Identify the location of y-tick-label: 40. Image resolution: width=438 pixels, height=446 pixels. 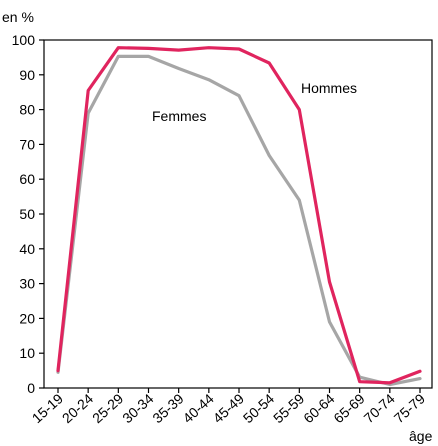
(27, 249).